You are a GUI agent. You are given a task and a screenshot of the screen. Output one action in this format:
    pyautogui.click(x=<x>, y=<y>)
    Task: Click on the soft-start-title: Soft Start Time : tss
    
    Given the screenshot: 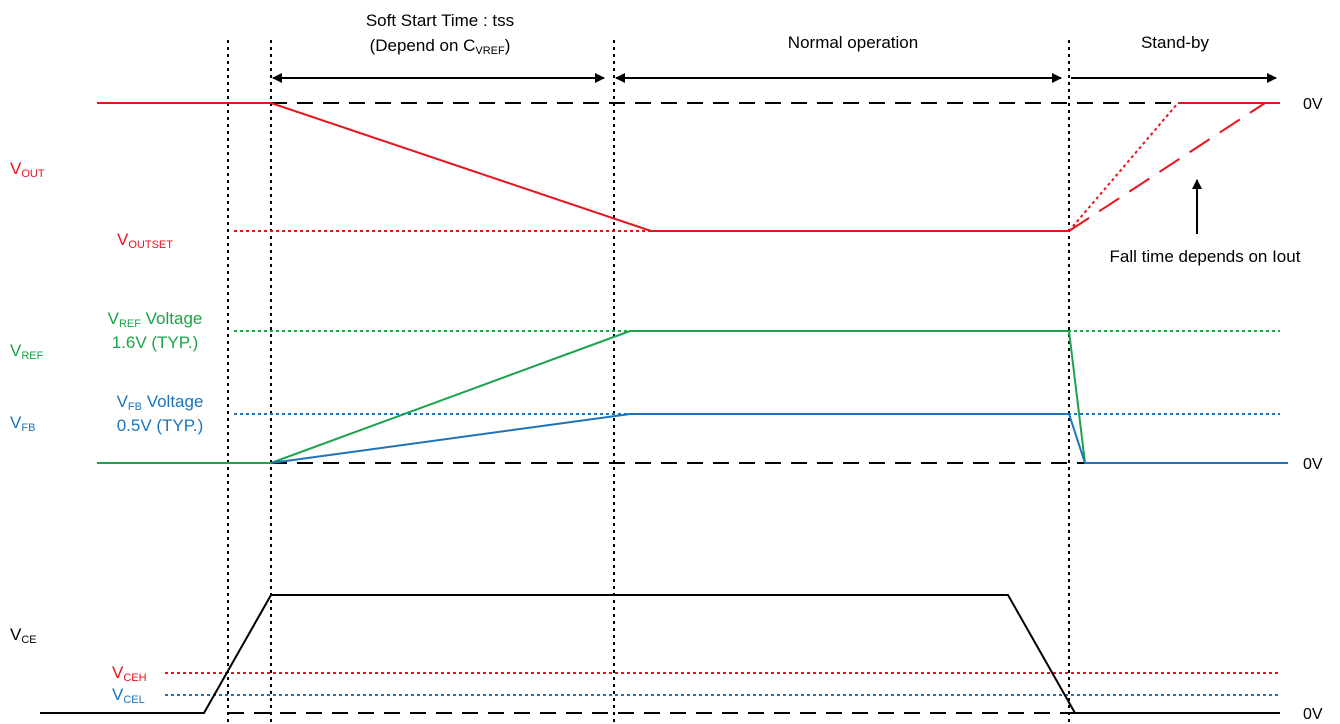 What is the action you would take?
    pyautogui.click(x=440, y=20)
    